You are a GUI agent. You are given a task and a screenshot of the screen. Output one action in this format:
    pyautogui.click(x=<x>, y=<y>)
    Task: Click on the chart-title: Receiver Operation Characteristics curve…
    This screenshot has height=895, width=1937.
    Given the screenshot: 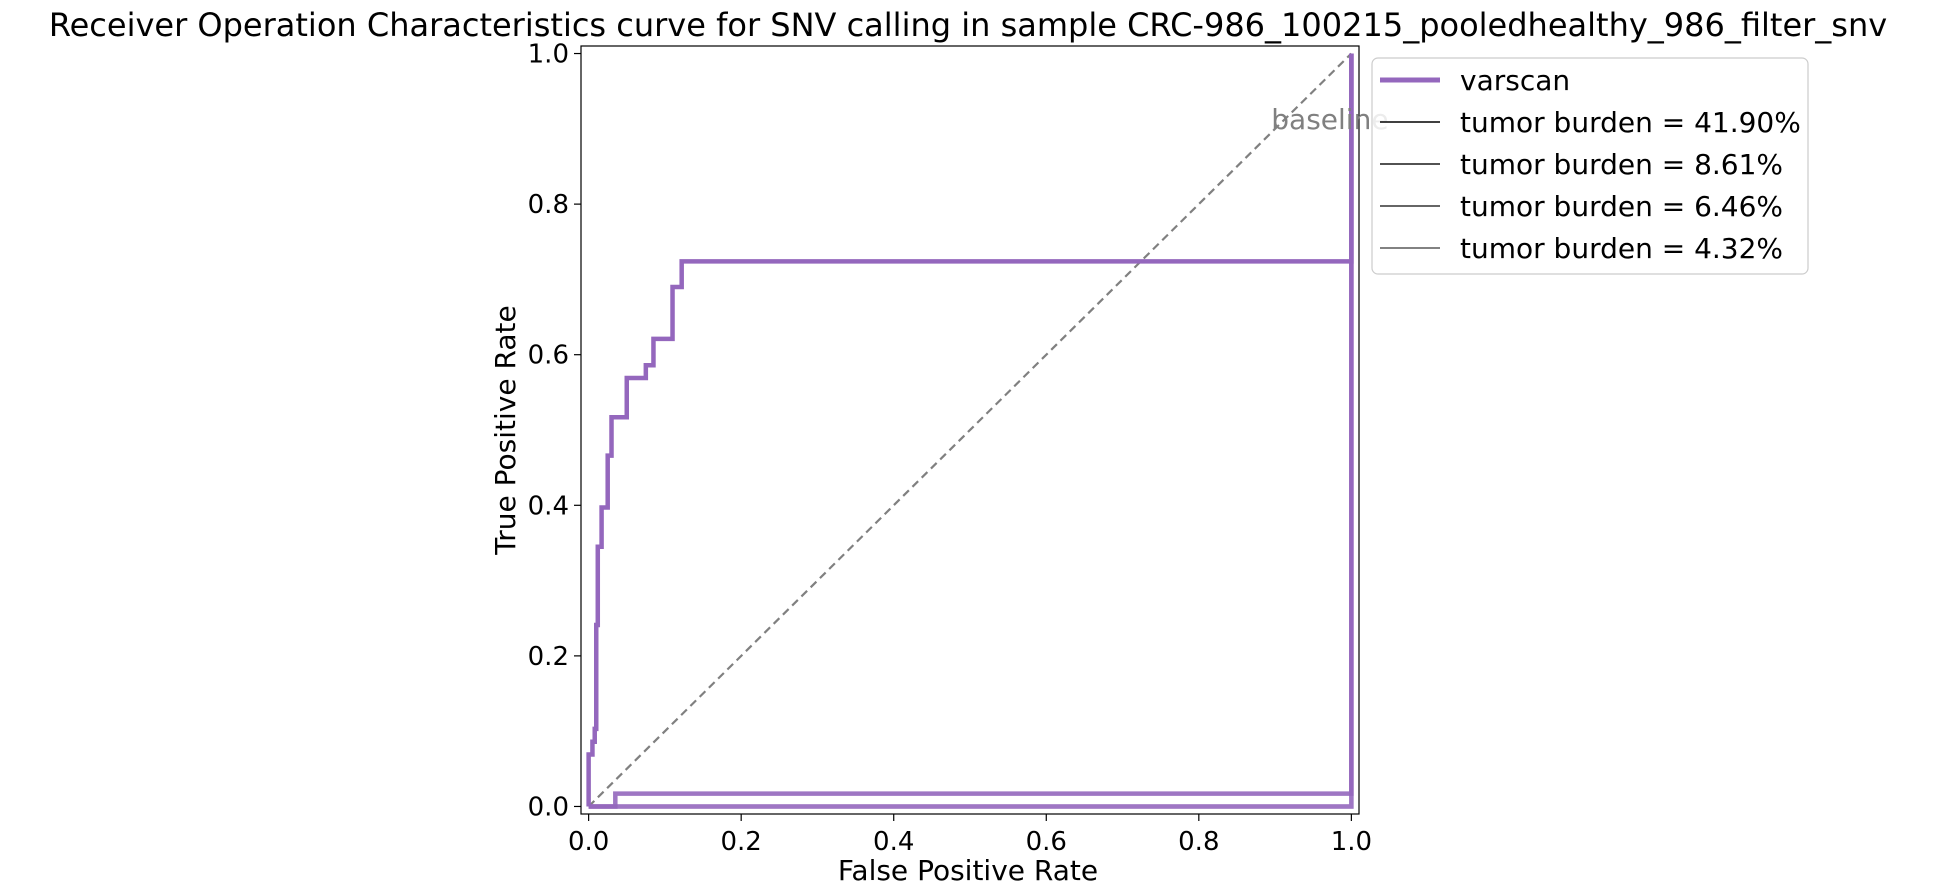 What is the action you would take?
    pyautogui.click(x=968, y=25)
    